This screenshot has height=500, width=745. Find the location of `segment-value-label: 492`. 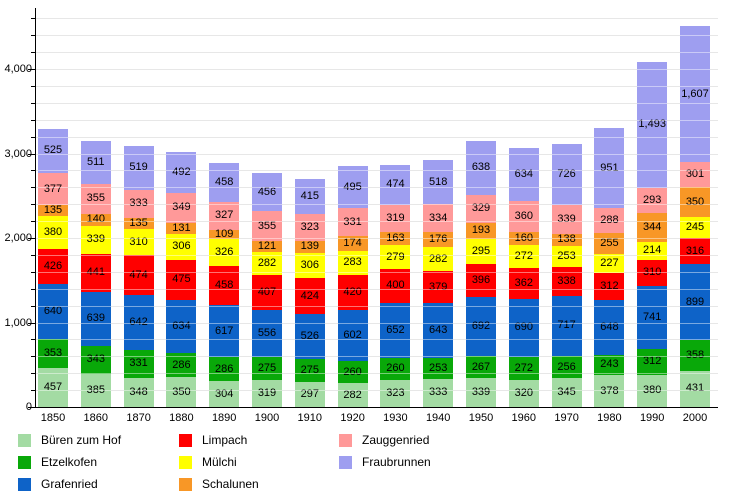

segment-value-label: 492 is located at coordinates (181, 171).